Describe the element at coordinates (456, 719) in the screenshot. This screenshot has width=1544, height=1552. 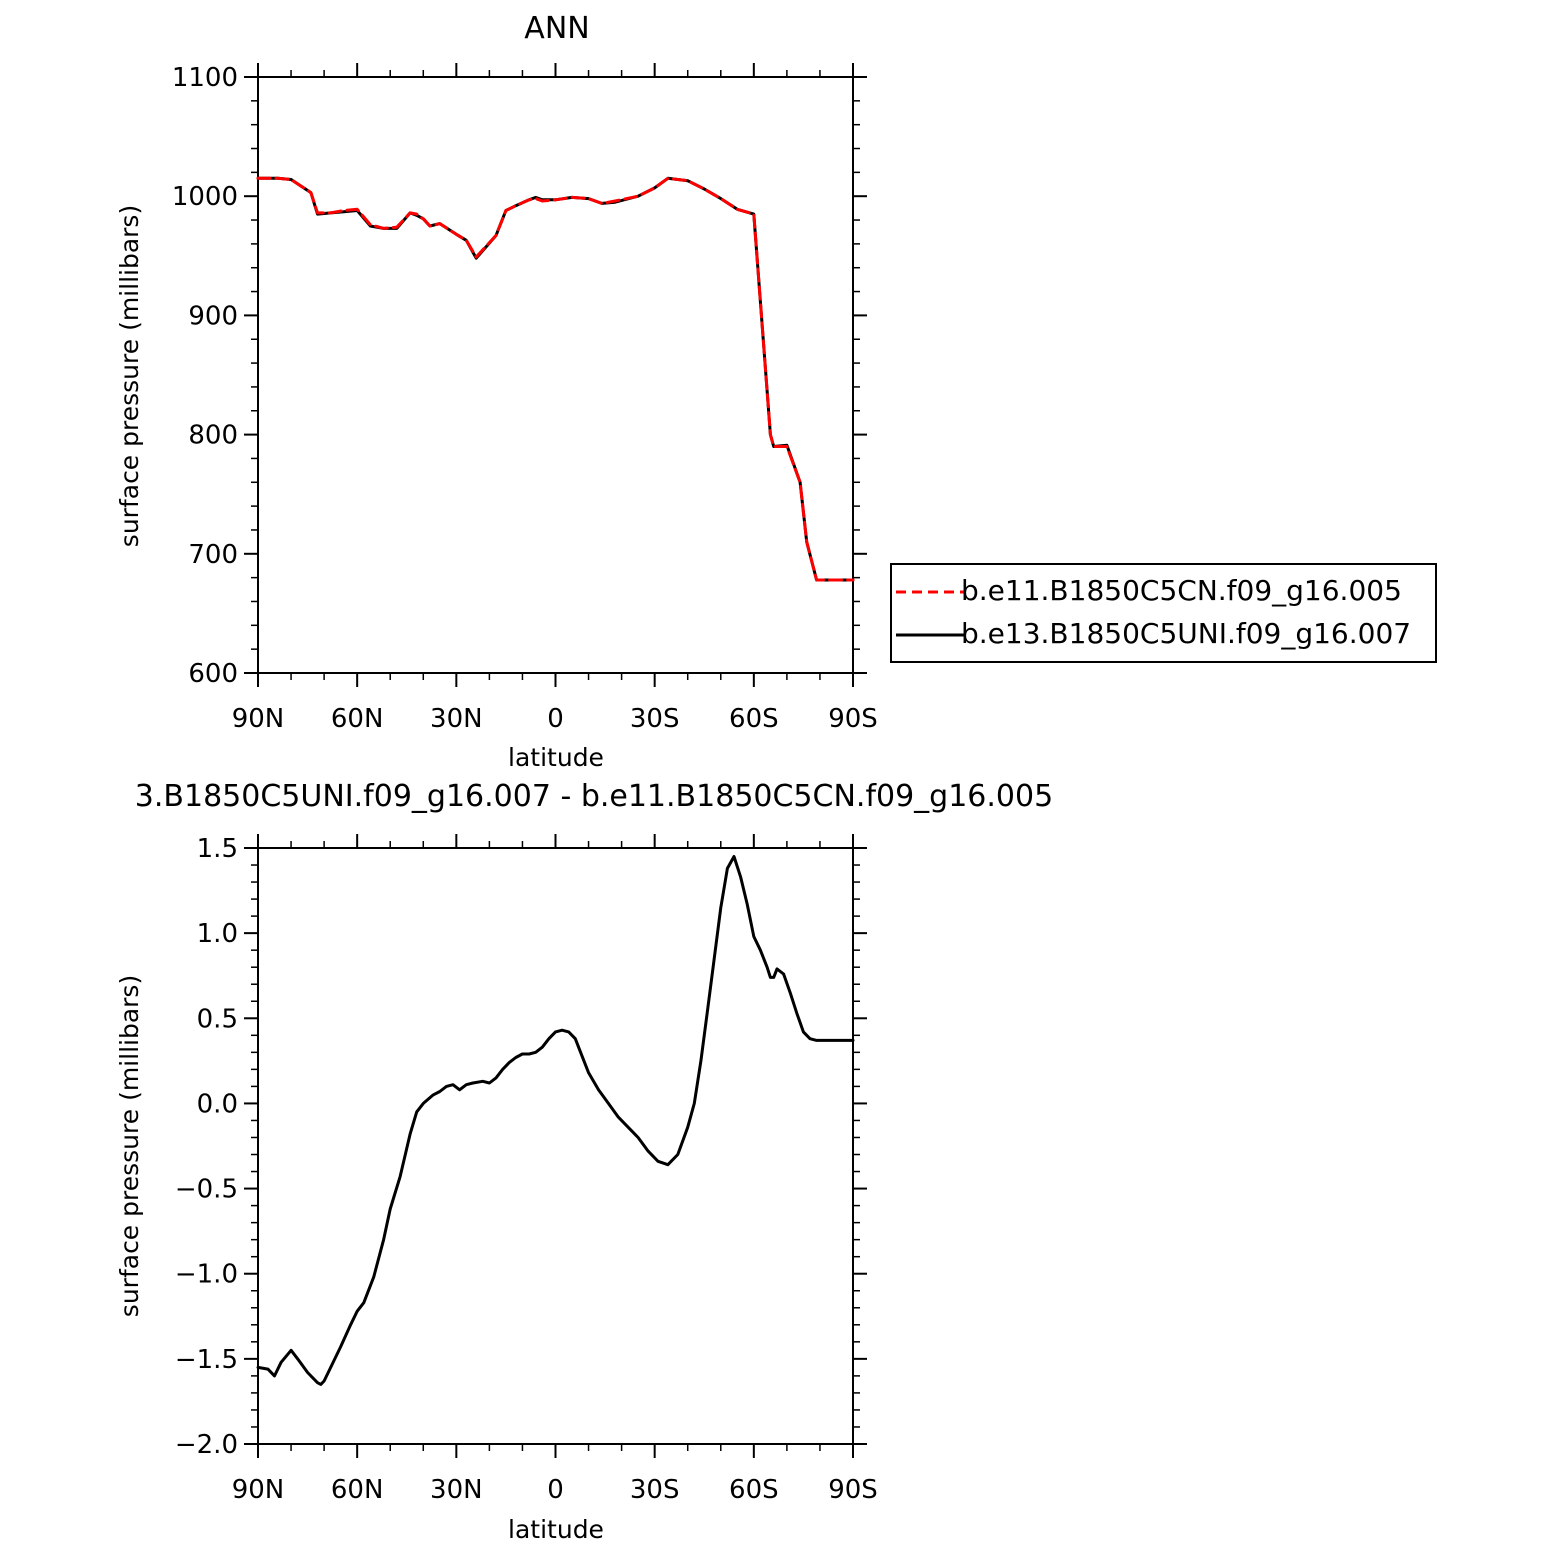
I see `top-x-tick-label: 30N` at that location.